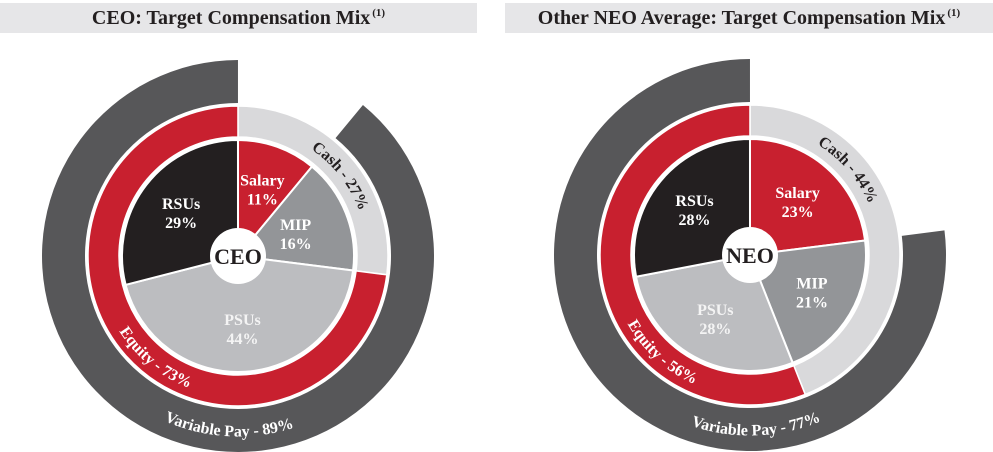 This screenshot has height=452, width=993. Describe the element at coordinates (242, 320) in the screenshot. I see `ceo-psus-name-label: PSUs` at that location.